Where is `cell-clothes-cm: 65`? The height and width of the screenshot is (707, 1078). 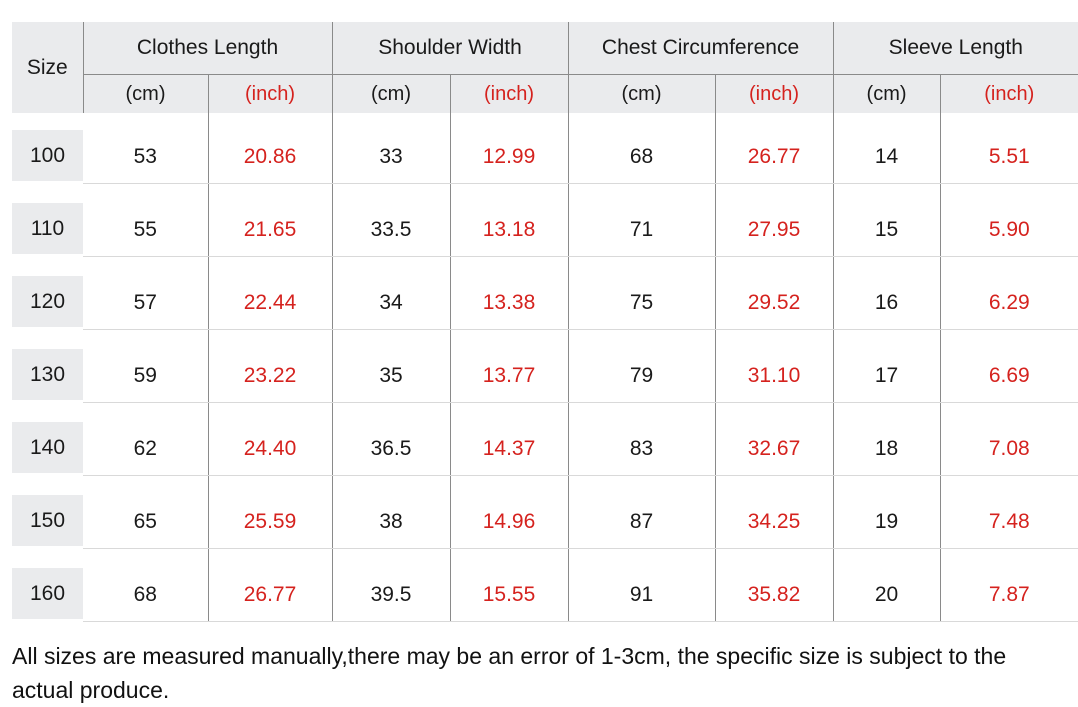
cell-clothes-cm: 65 is located at coordinates (146, 512).